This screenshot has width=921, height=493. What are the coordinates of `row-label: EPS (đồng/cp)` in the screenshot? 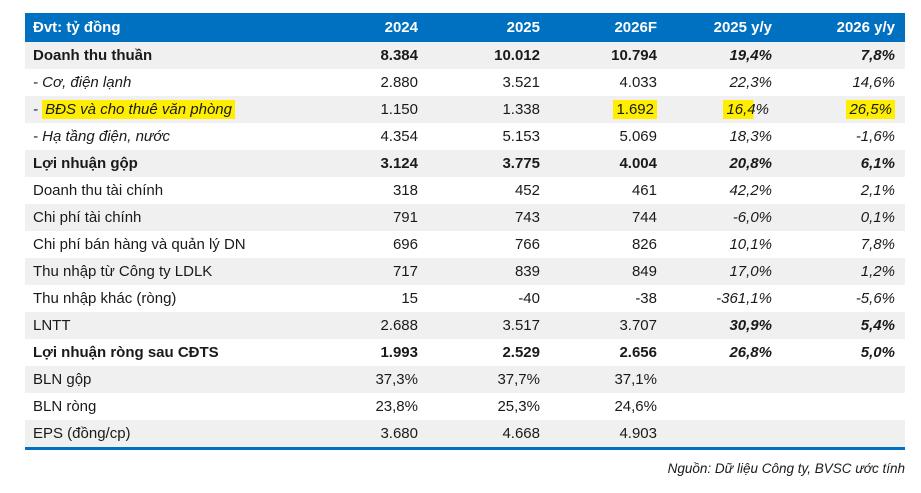 It's located at (175, 433).